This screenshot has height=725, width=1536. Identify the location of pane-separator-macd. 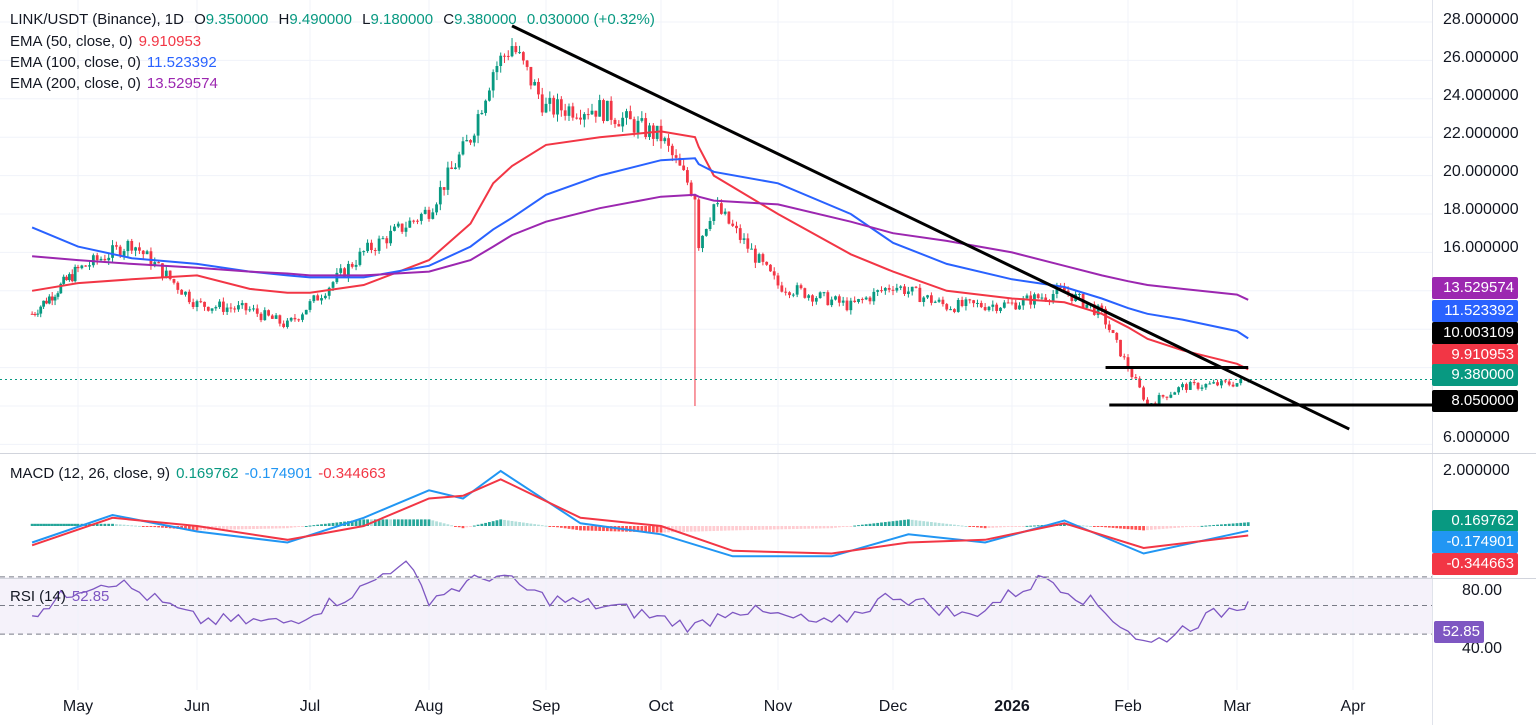
(768, 453).